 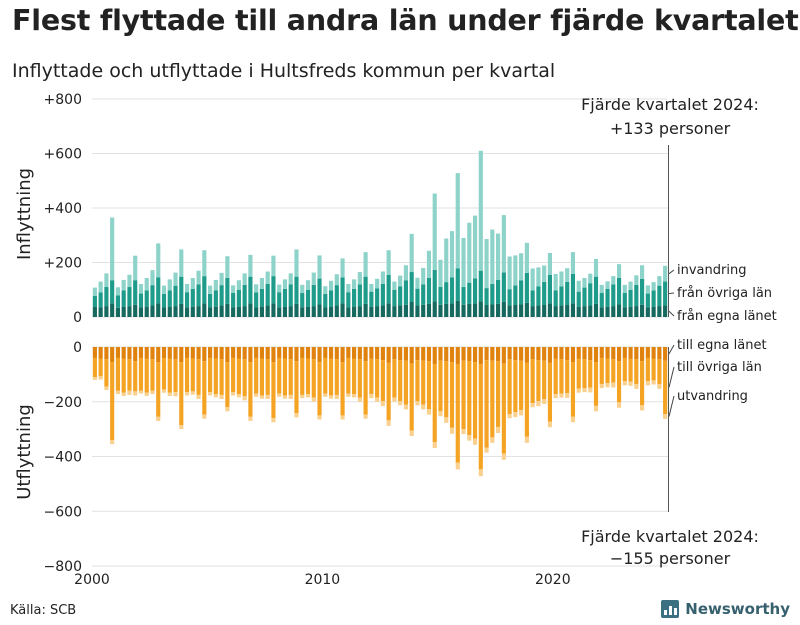 What do you see at coordinates (725, 609) in the screenshot?
I see `newsworthy-logo: Newsworthy` at bounding box center [725, 609].